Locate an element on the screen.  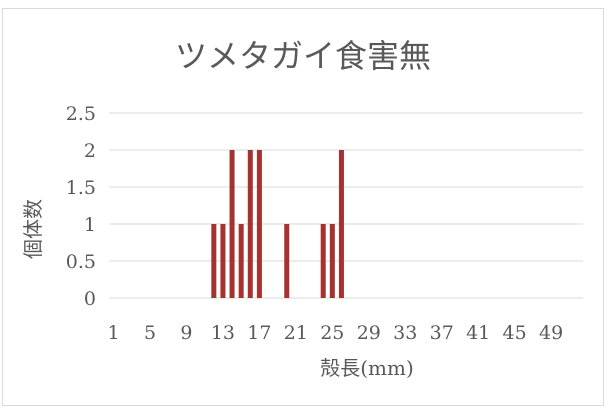
y-tick-label: 1 is located at coordinates (90, 225).